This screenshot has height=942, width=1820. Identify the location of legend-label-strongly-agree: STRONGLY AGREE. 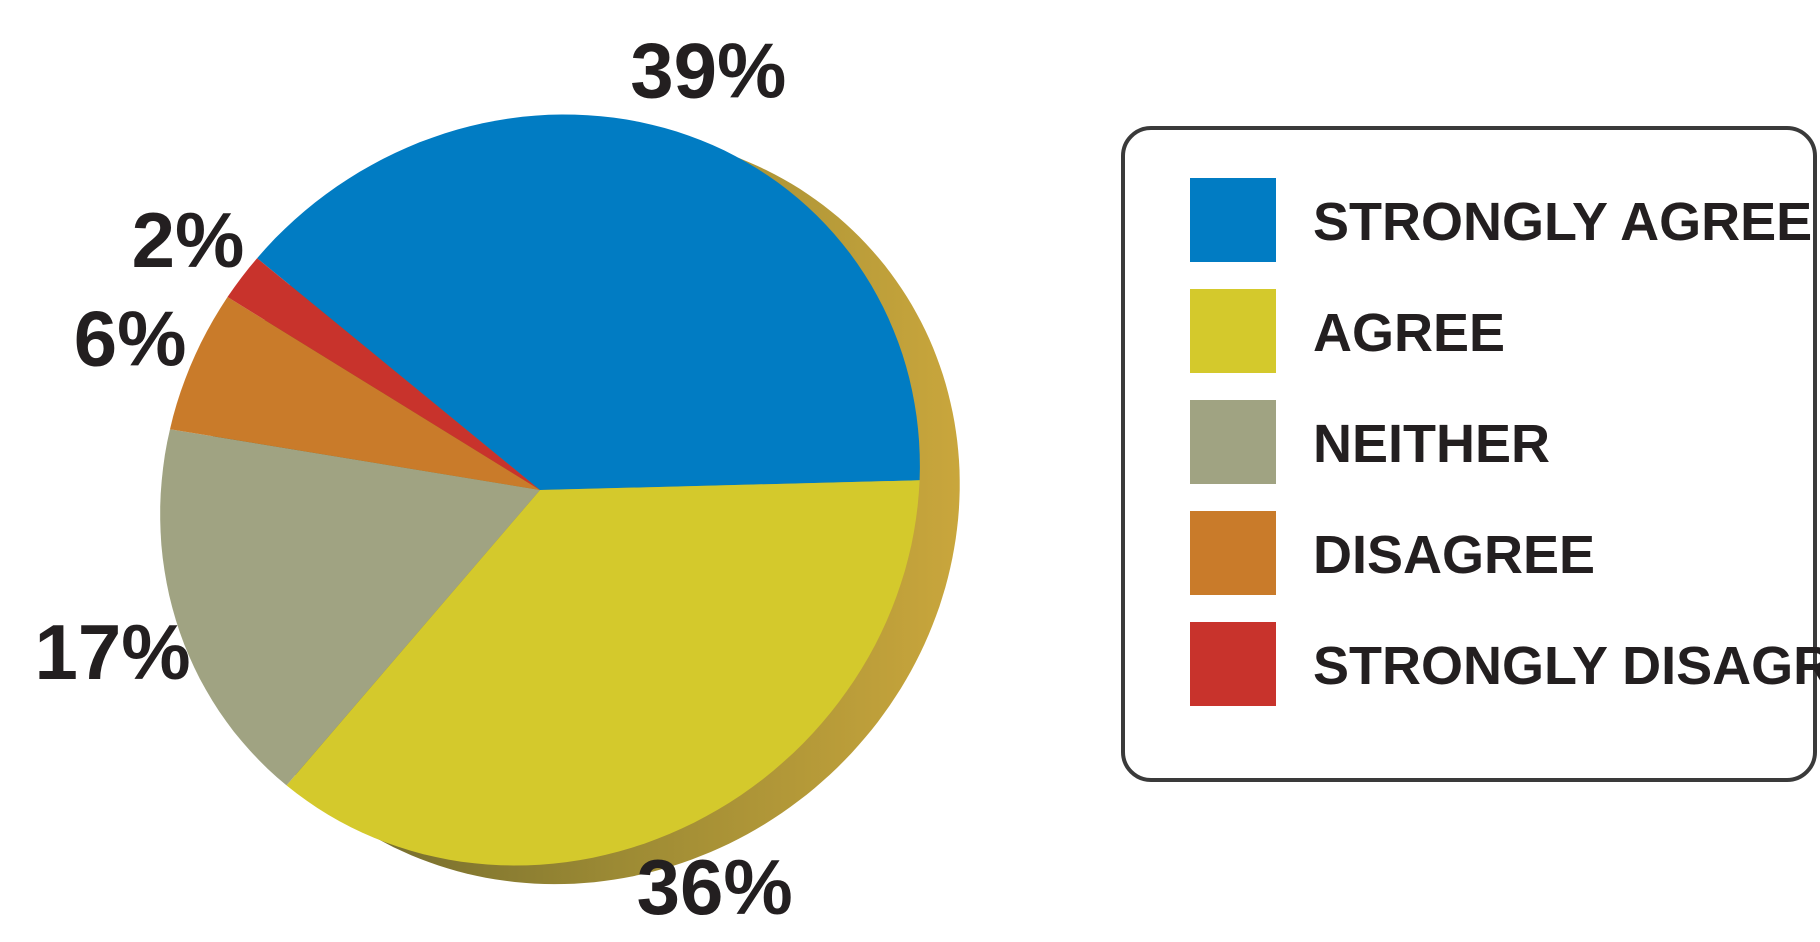
(1562, 222).